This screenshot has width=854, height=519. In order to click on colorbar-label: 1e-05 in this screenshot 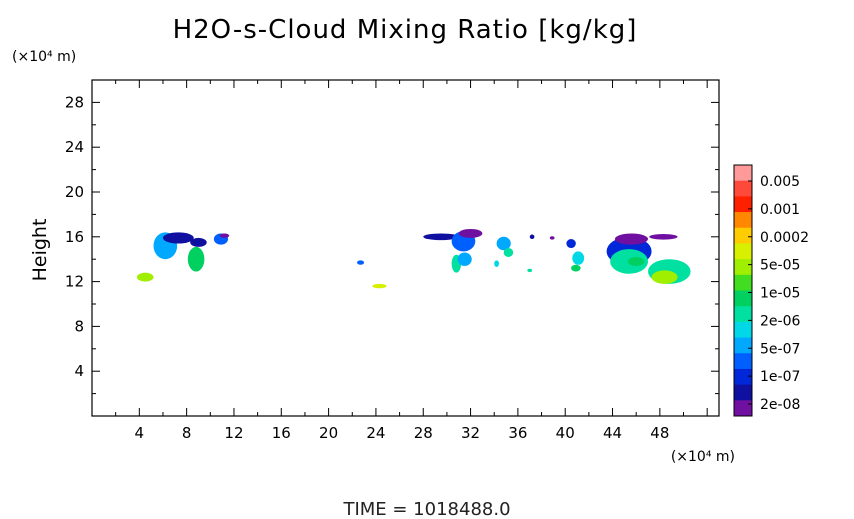, I will do `click(780, 294)`.